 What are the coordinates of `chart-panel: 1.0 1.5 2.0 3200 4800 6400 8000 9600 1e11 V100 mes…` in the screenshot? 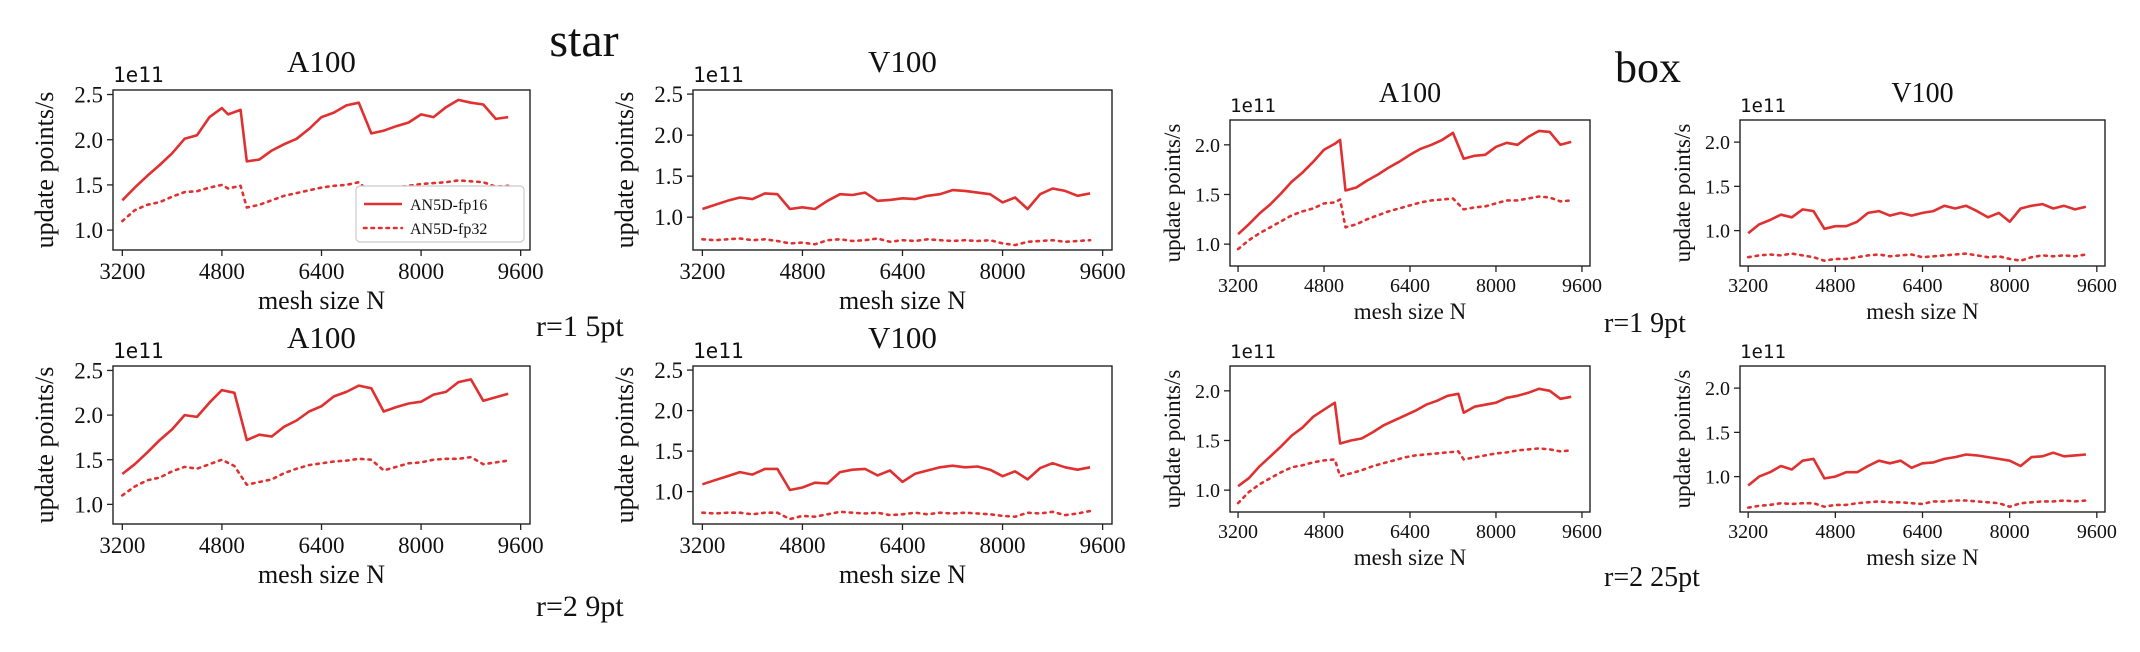 It's located at (1893, 201).